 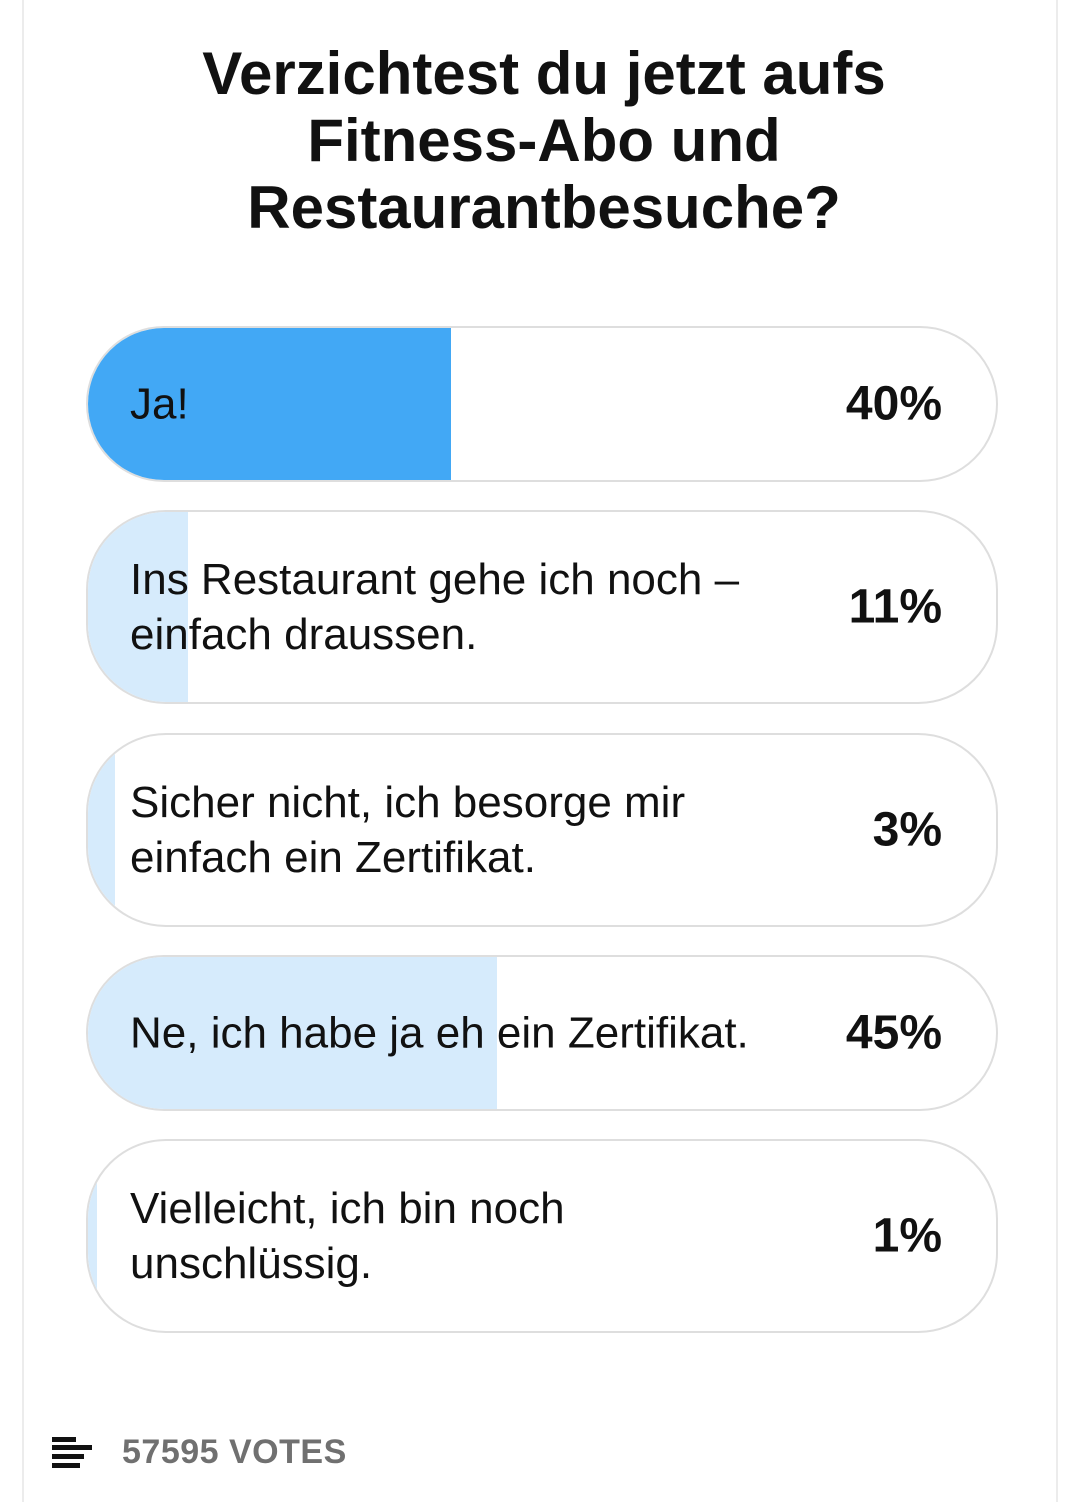 I want to click on option-percent: 3%, so click(x=907, y=830).